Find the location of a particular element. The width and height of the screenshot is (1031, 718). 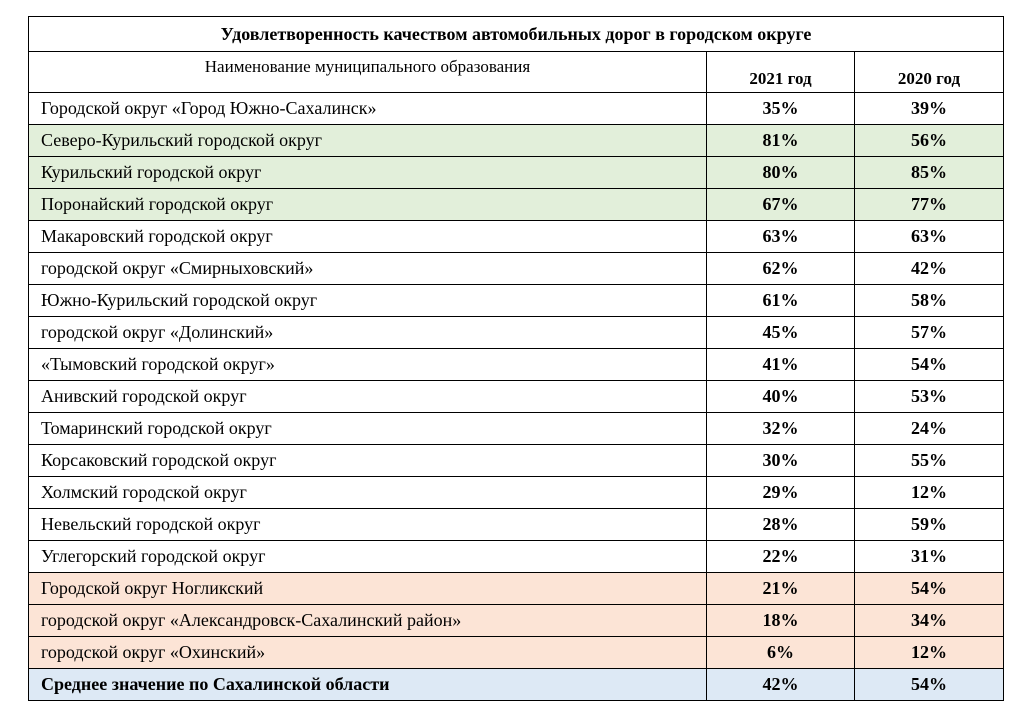

table-row: Томаринский городской округ 32% 24% is located at coordinates (516, 428).